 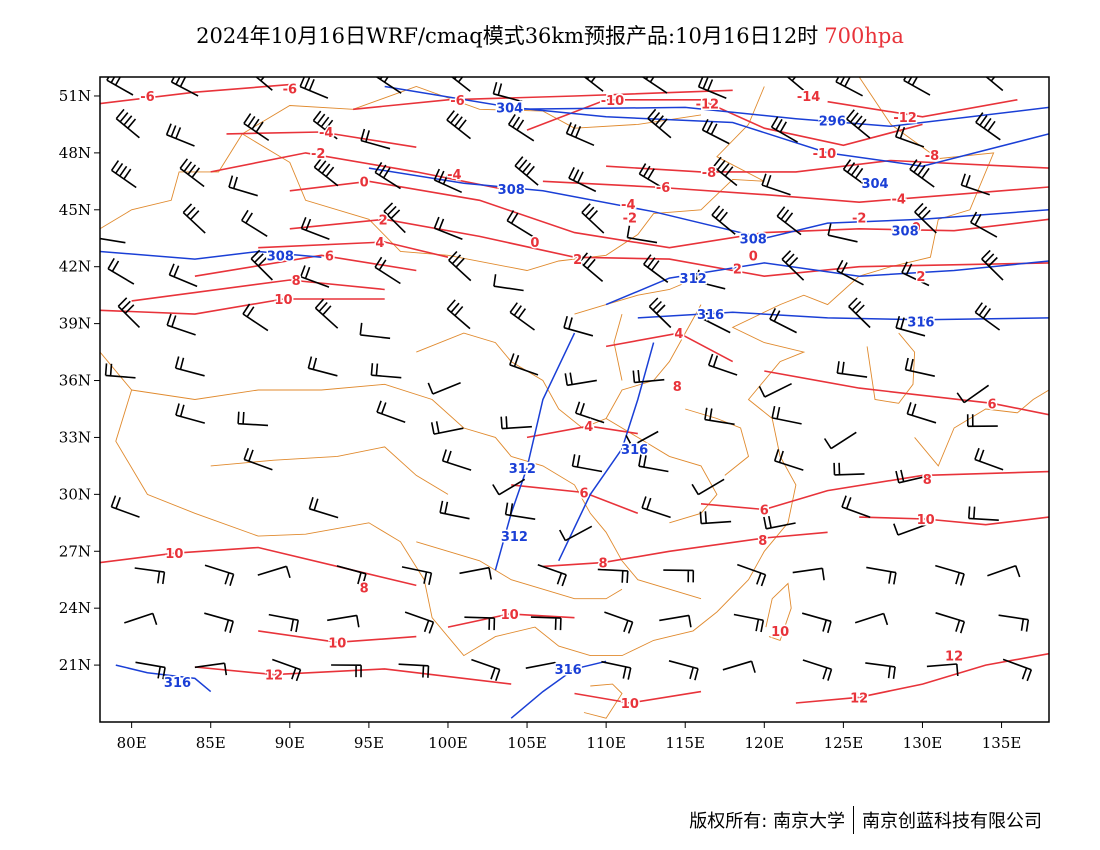 What do you see at coordinates (874, 184) in the screenshot?
I see `contour-label: 304` at bounding box center [874, 184].